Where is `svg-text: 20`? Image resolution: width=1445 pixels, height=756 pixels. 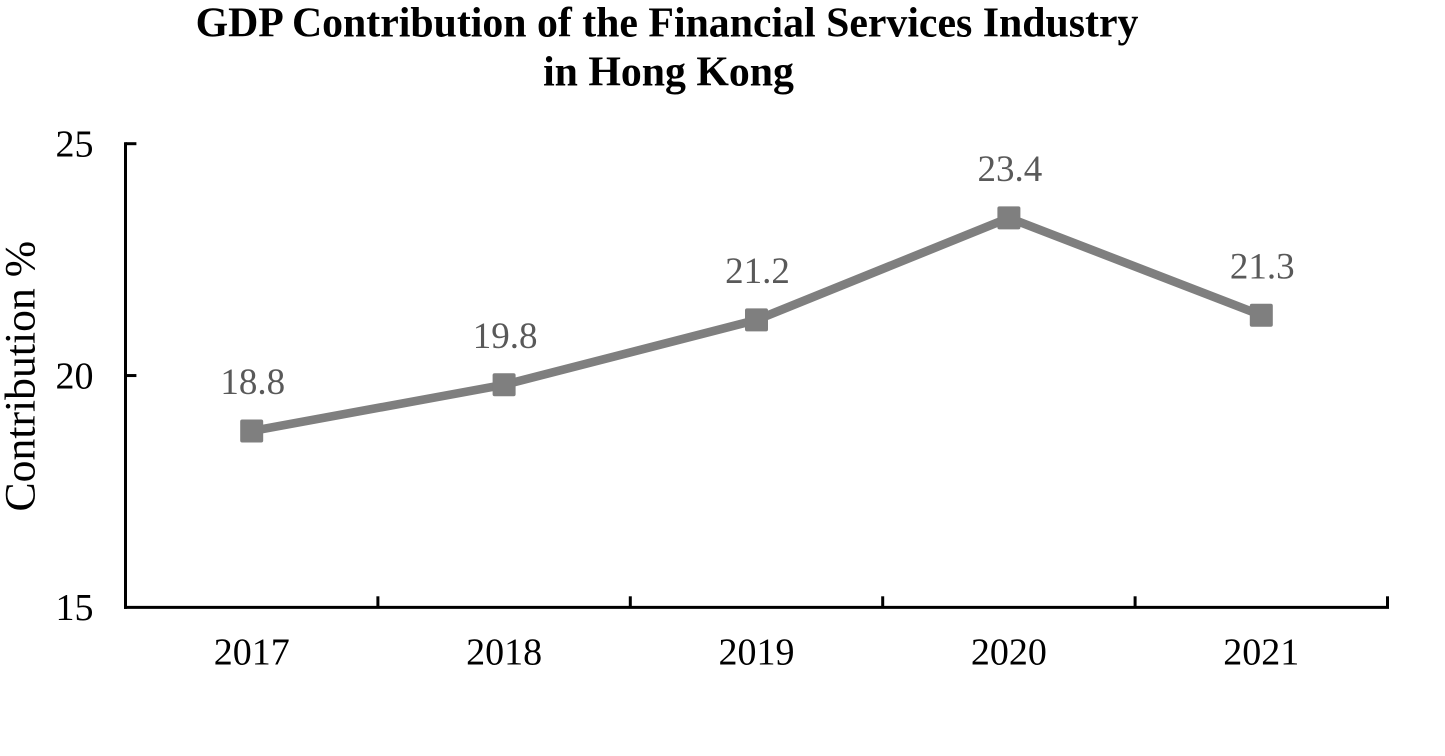 svg-text: 20 is located at coordinates (75, 377).